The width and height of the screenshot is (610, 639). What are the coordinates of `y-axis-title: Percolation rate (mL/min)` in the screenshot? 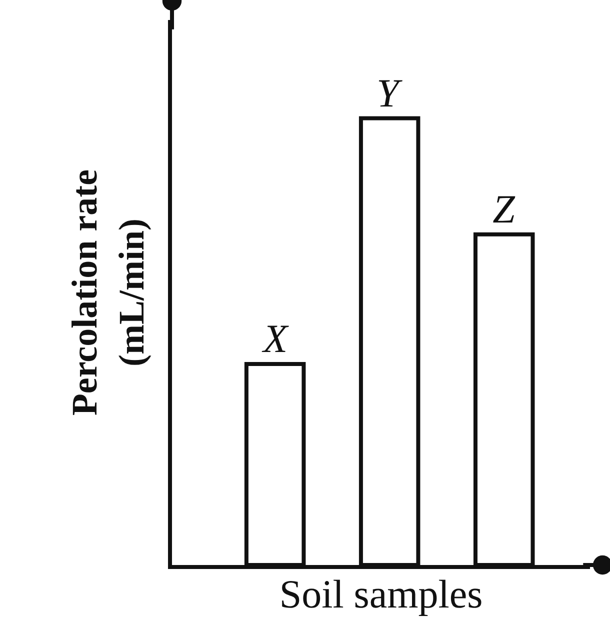 It's located at (108, 292).